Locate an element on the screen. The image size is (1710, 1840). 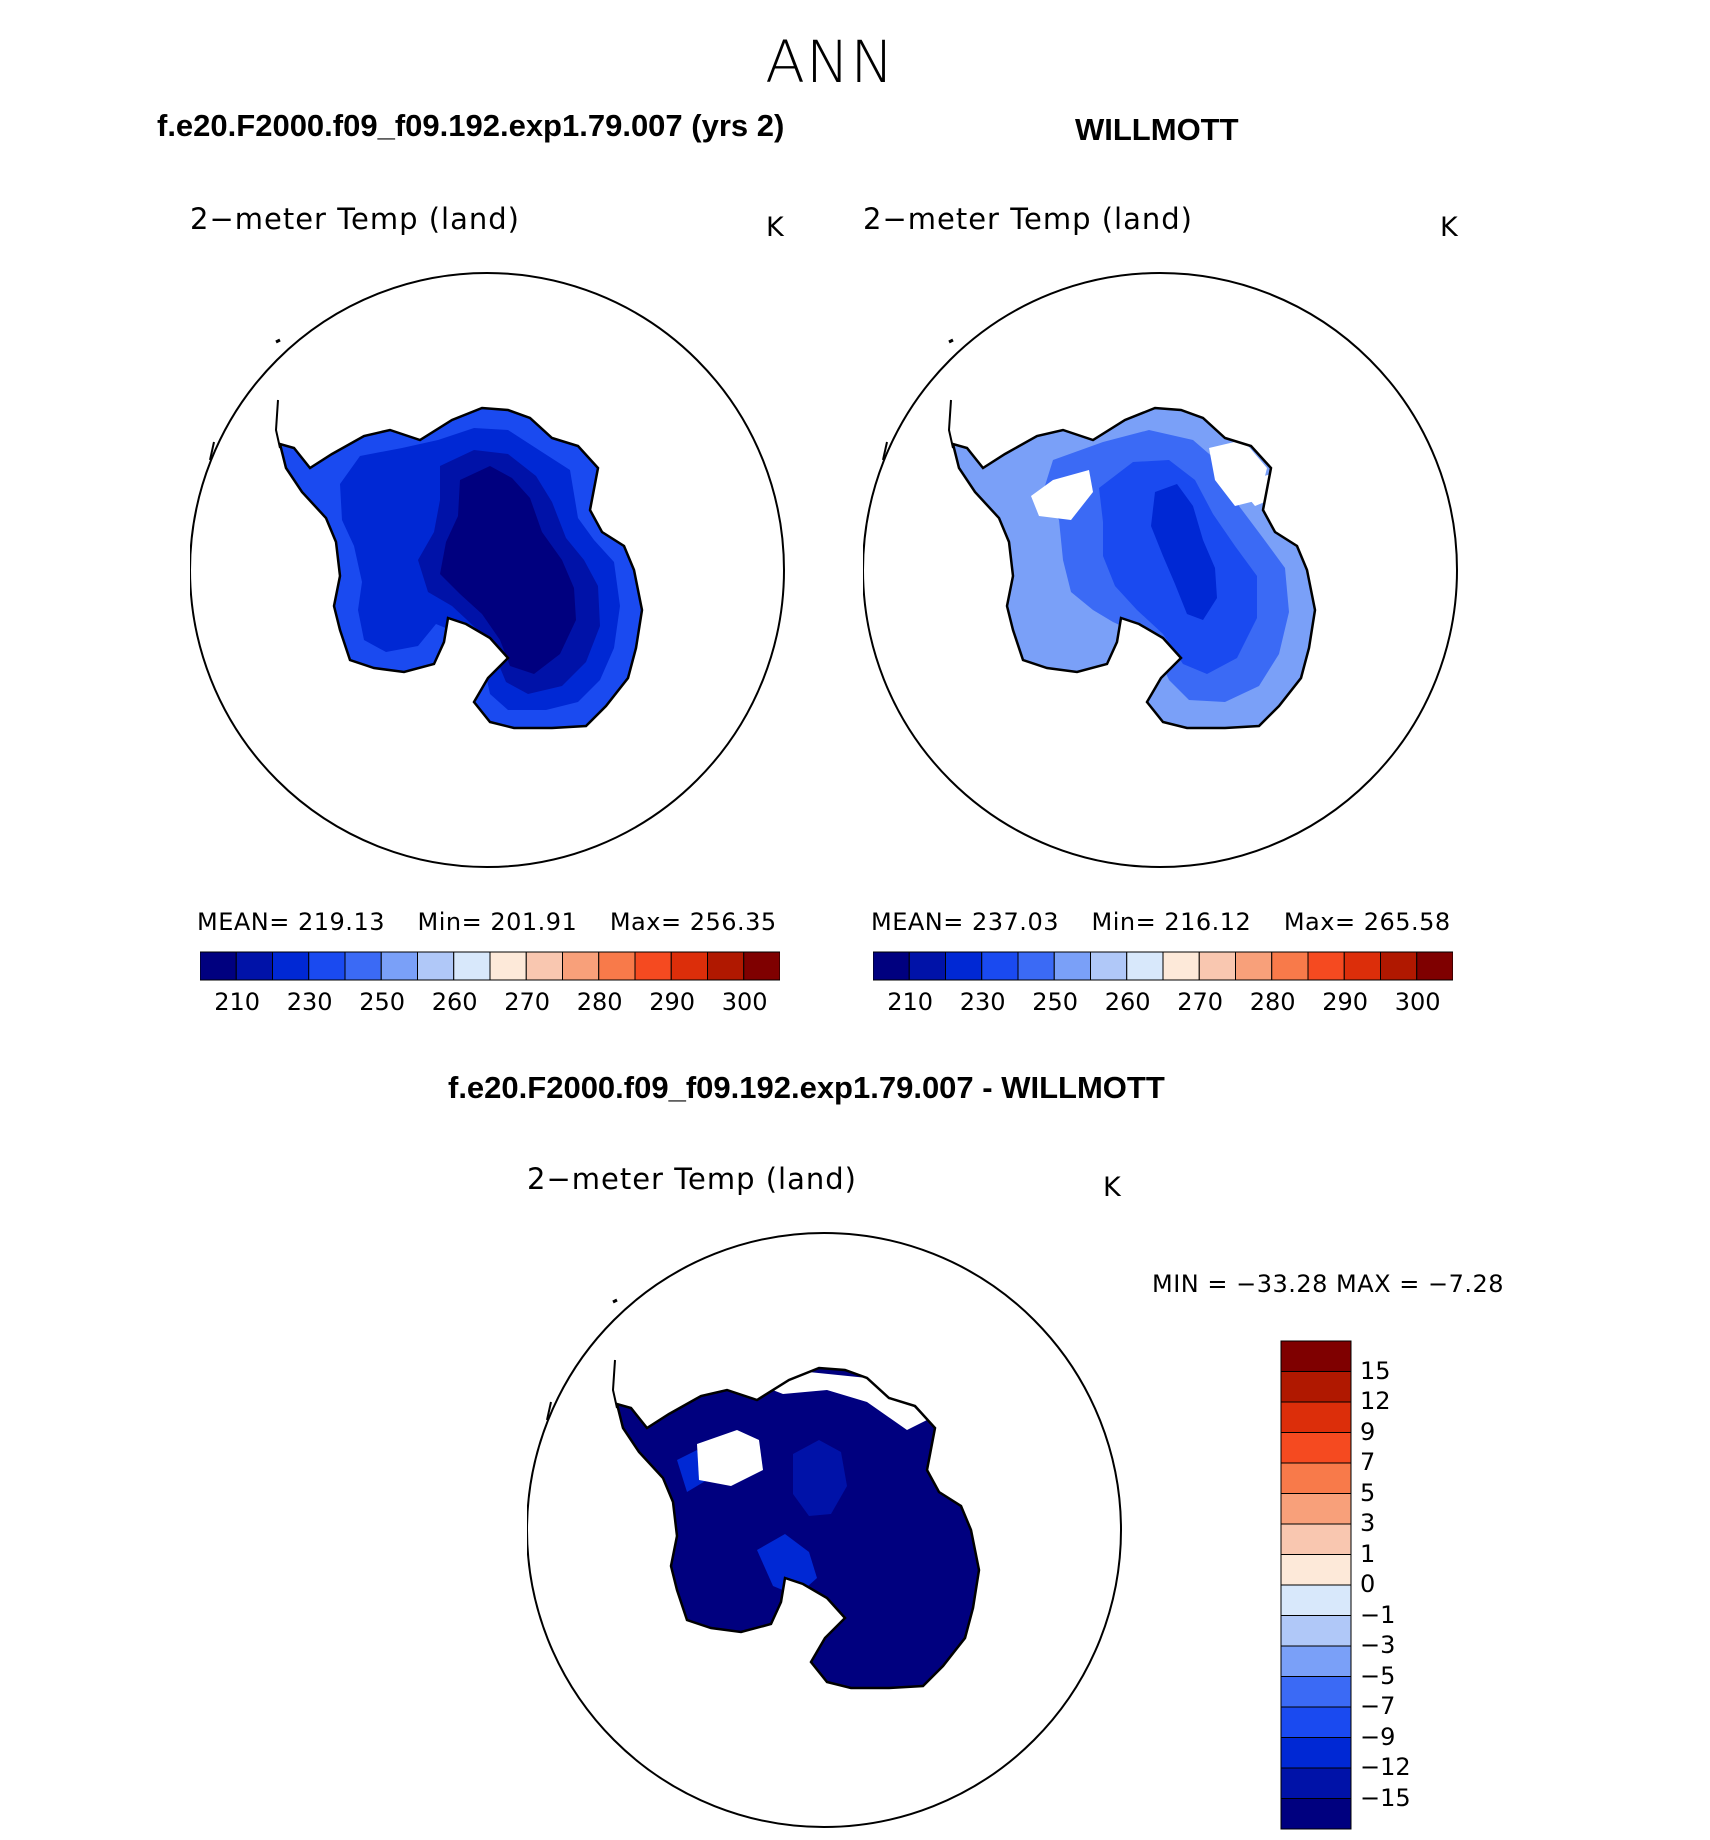
model-min-label: Min= is located at coordinates (450, 922).